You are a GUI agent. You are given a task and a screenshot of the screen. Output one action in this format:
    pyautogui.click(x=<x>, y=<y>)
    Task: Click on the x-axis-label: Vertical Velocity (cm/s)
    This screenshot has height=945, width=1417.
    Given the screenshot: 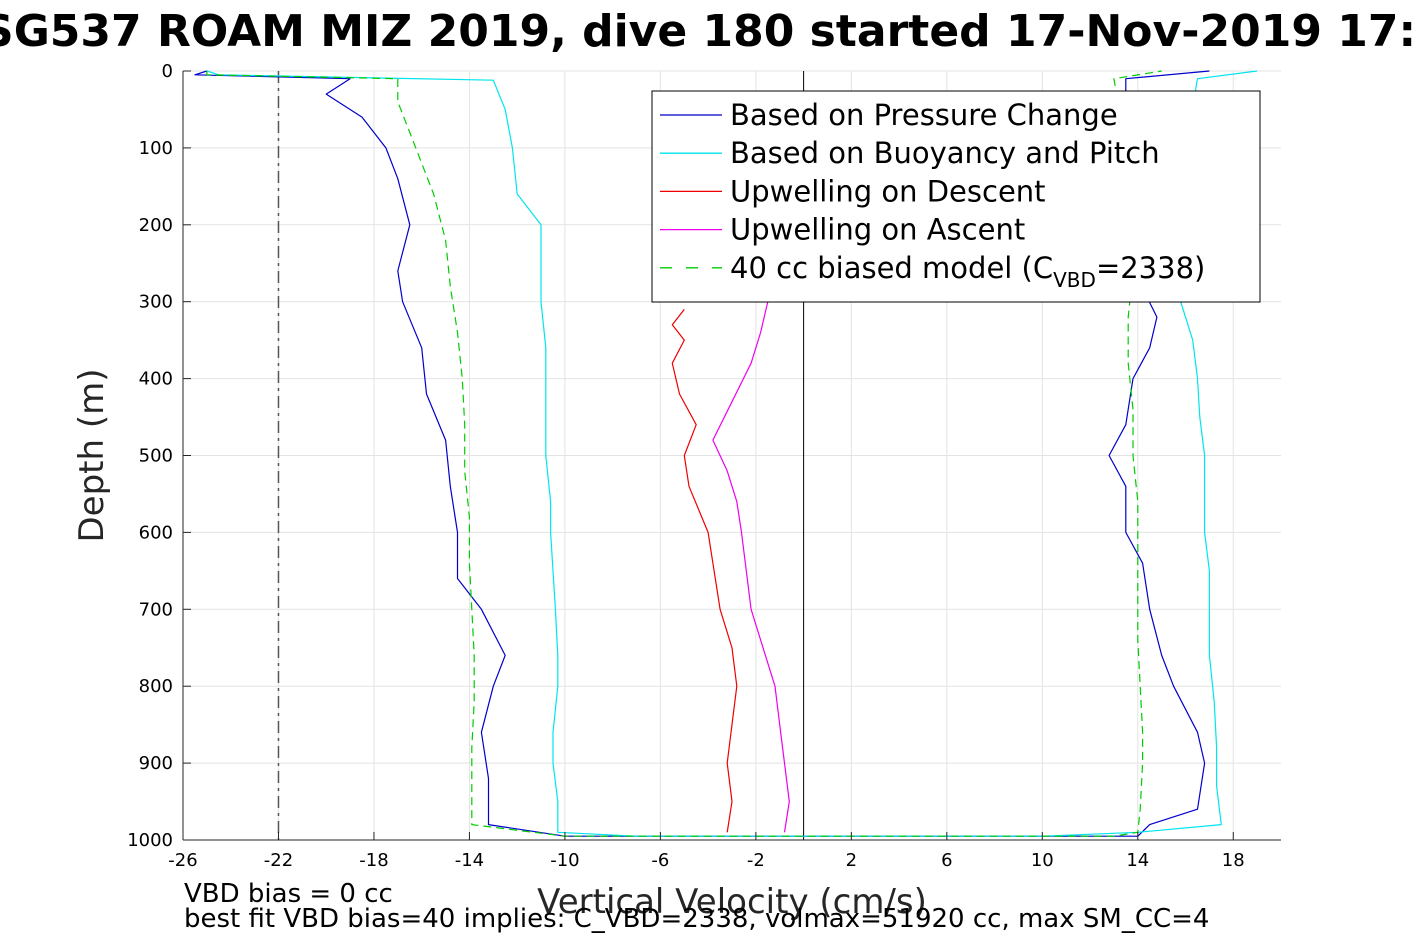 What is the action you would take?
    pyautogui.click(x=732, y=902)
    